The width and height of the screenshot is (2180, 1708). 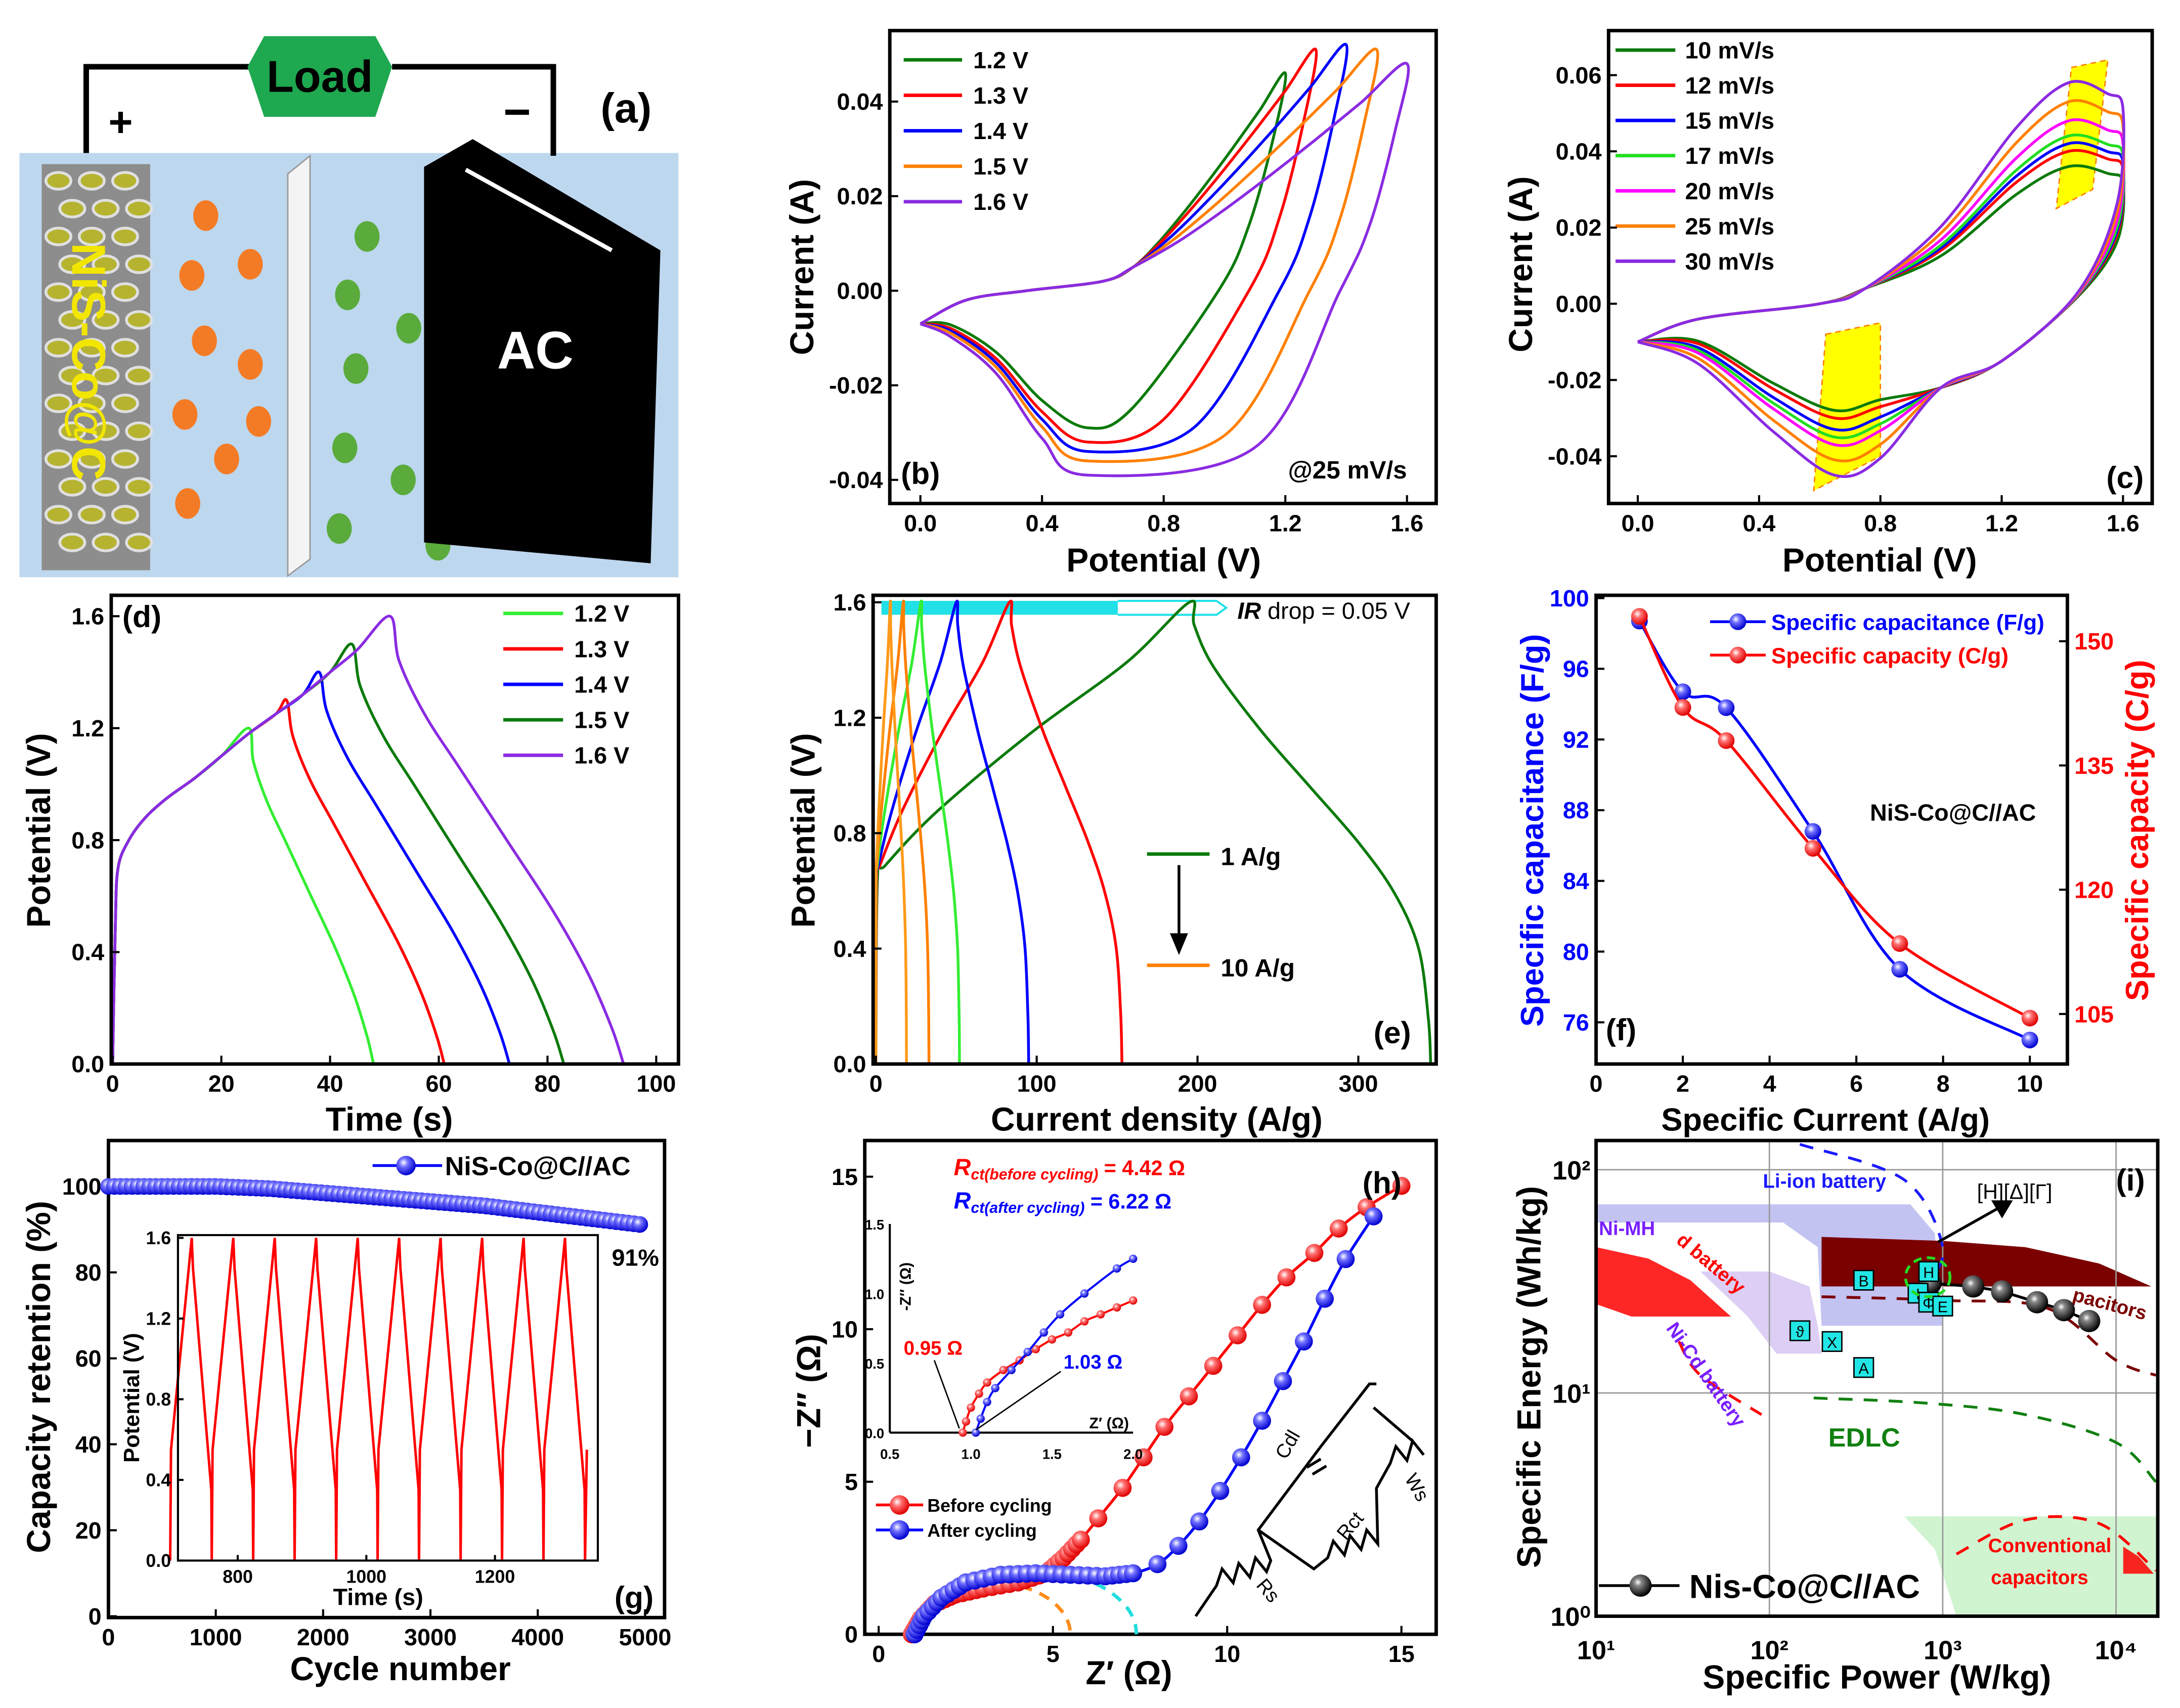 I want to click on y-tick-label: 80, so click(x=88, y=1273).